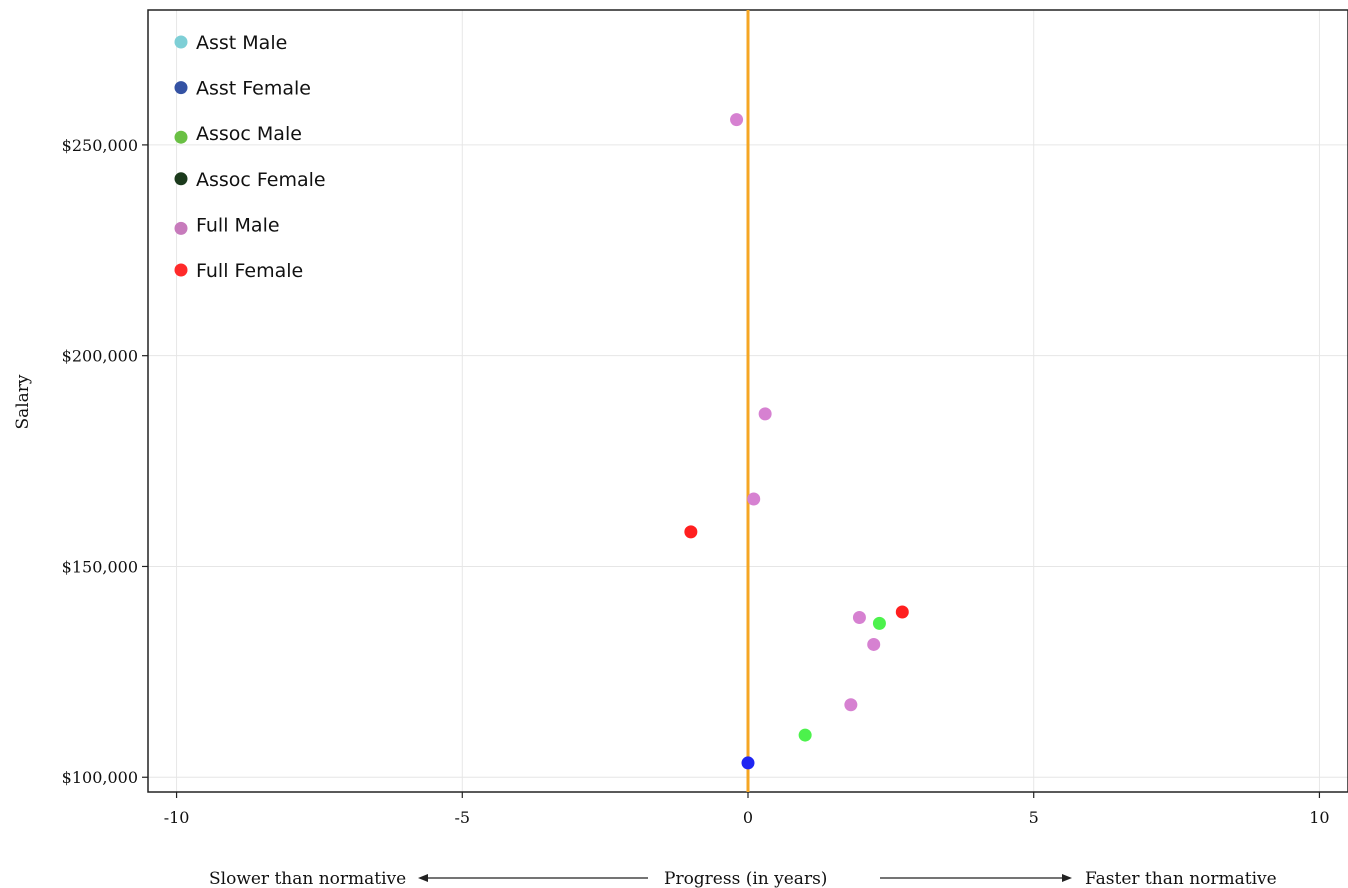  What do you see at coordinates (249, 134) in the screenshot?
I see `legend-label: Assoc Male` at bounding box center [249, 134].